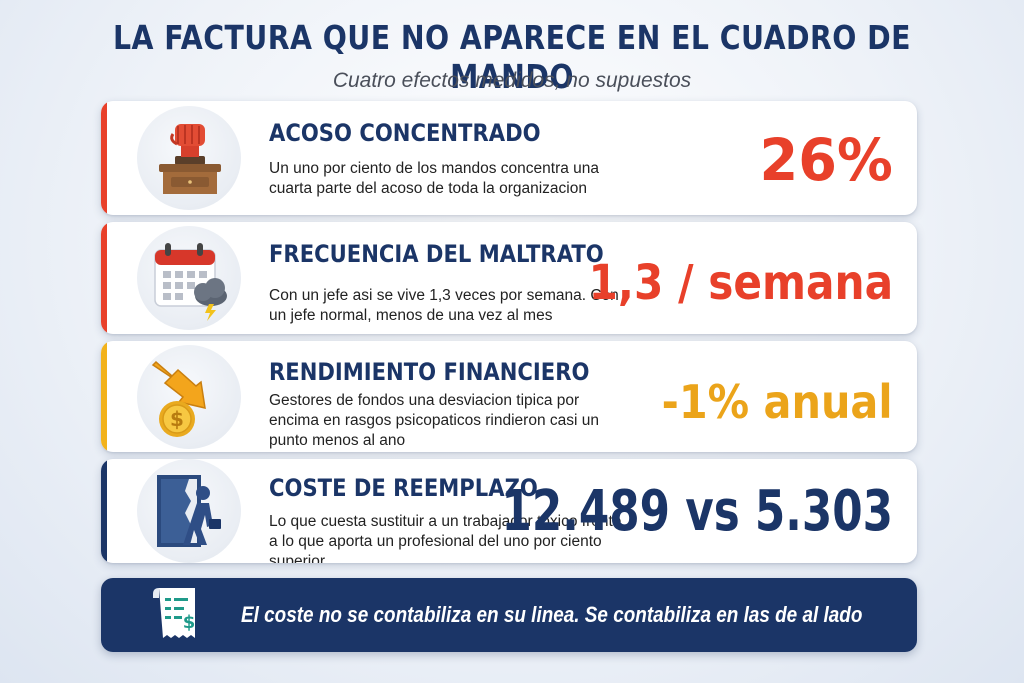  What do you see at coordinates (189, 278) in the screenshot?
I see `calendar-storm-icon` at bounding box center [189, 278].